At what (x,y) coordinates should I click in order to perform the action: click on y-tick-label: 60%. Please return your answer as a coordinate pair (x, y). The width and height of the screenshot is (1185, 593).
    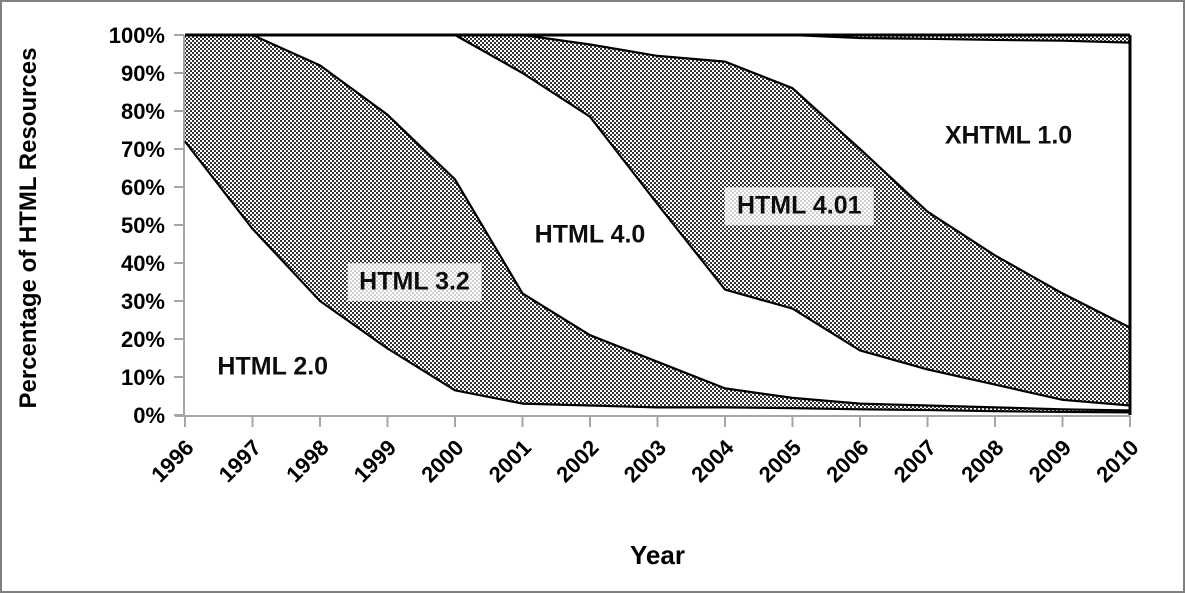
    Looking at the image, I should click on (143, 187).